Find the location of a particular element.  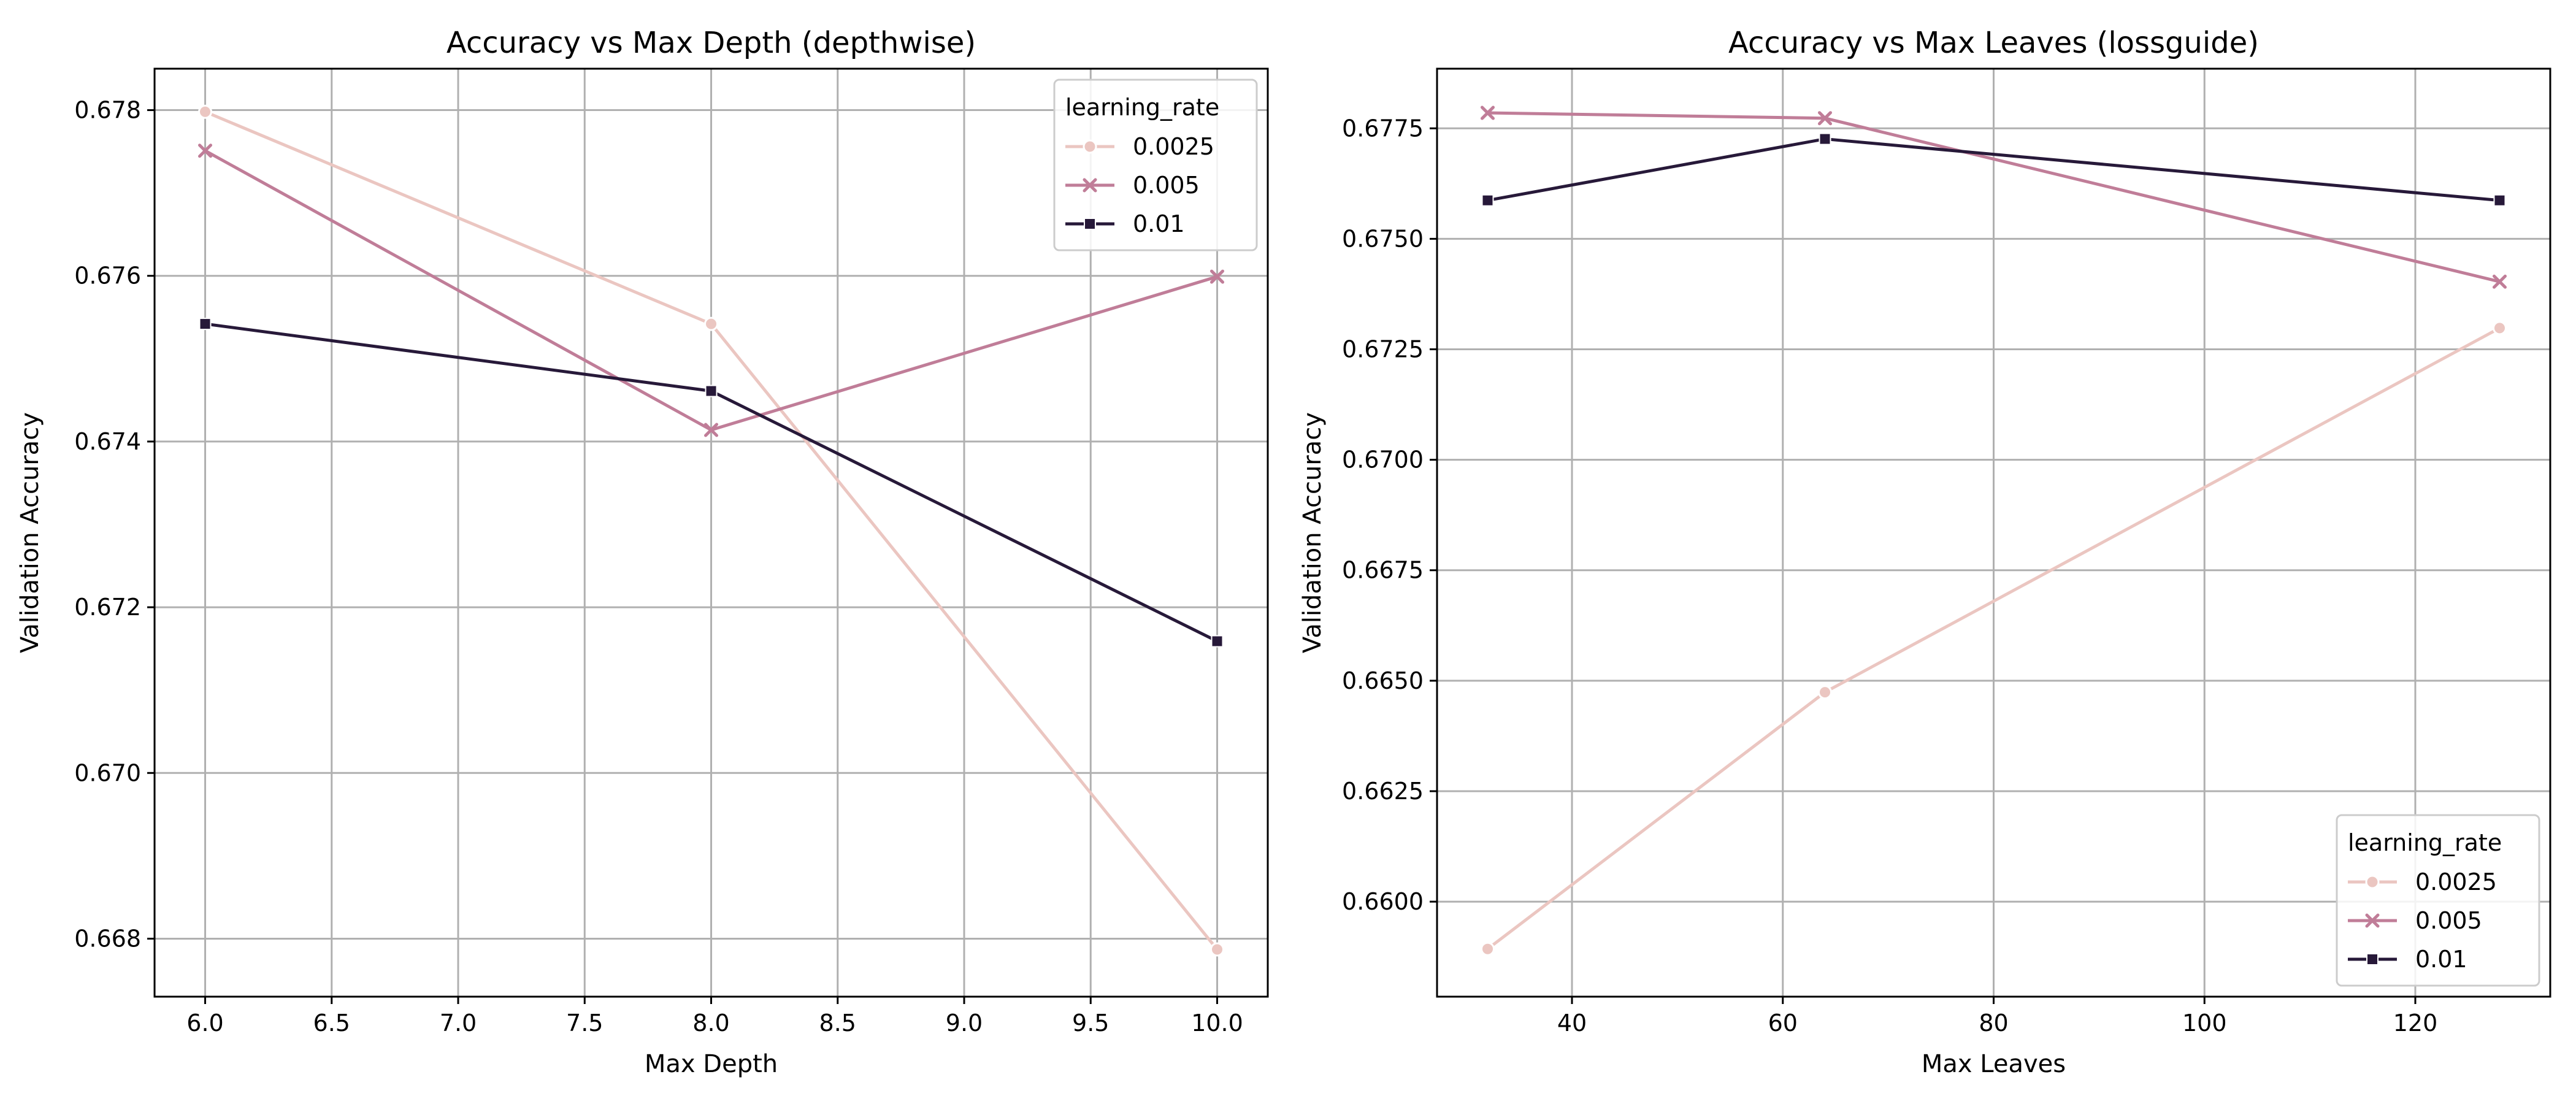

x-tick-label: 8.5 is located at coordinates (837, 1023).